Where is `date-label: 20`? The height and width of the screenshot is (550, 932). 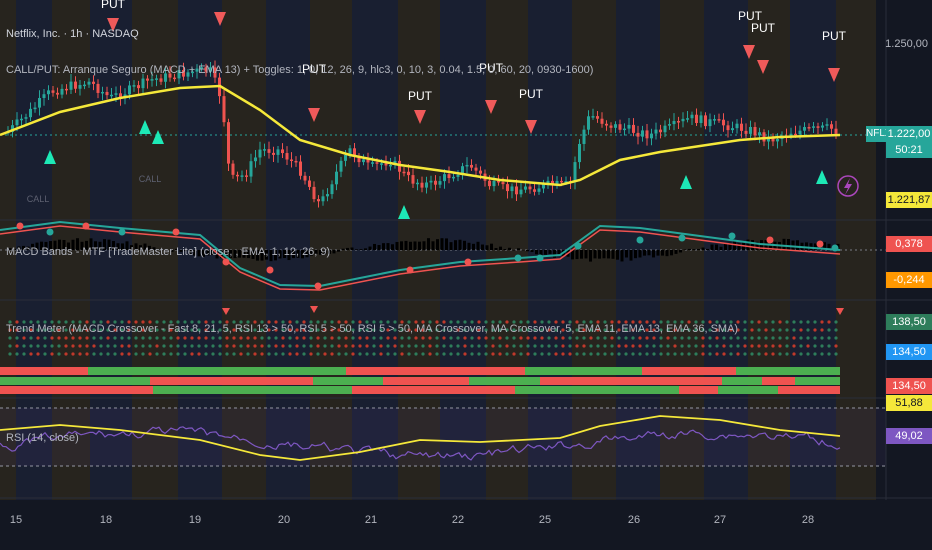 date-label: 20 is located at coordinates (284, 520).